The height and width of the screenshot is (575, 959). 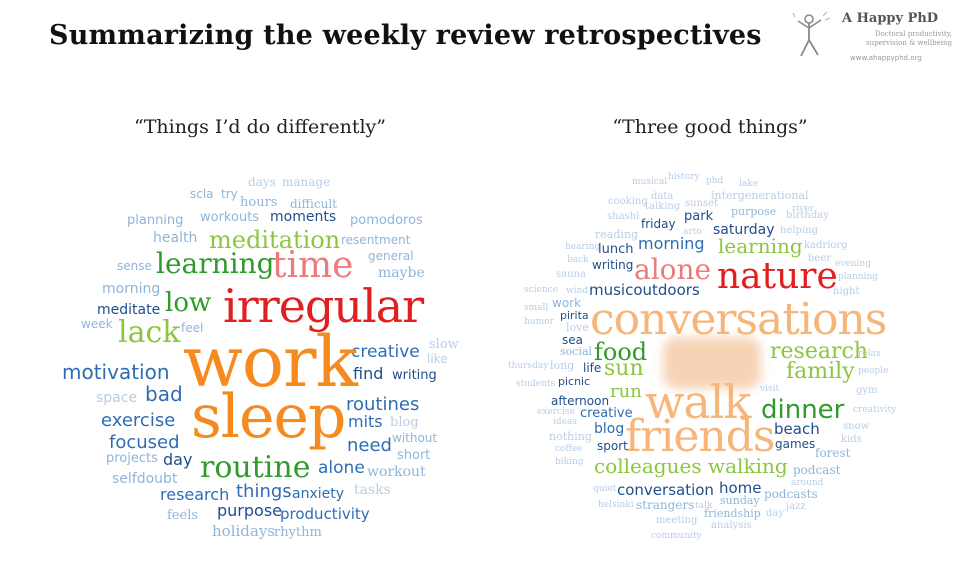 I want to click on cloud-word-alone: alone, so click(x=341, y=468).